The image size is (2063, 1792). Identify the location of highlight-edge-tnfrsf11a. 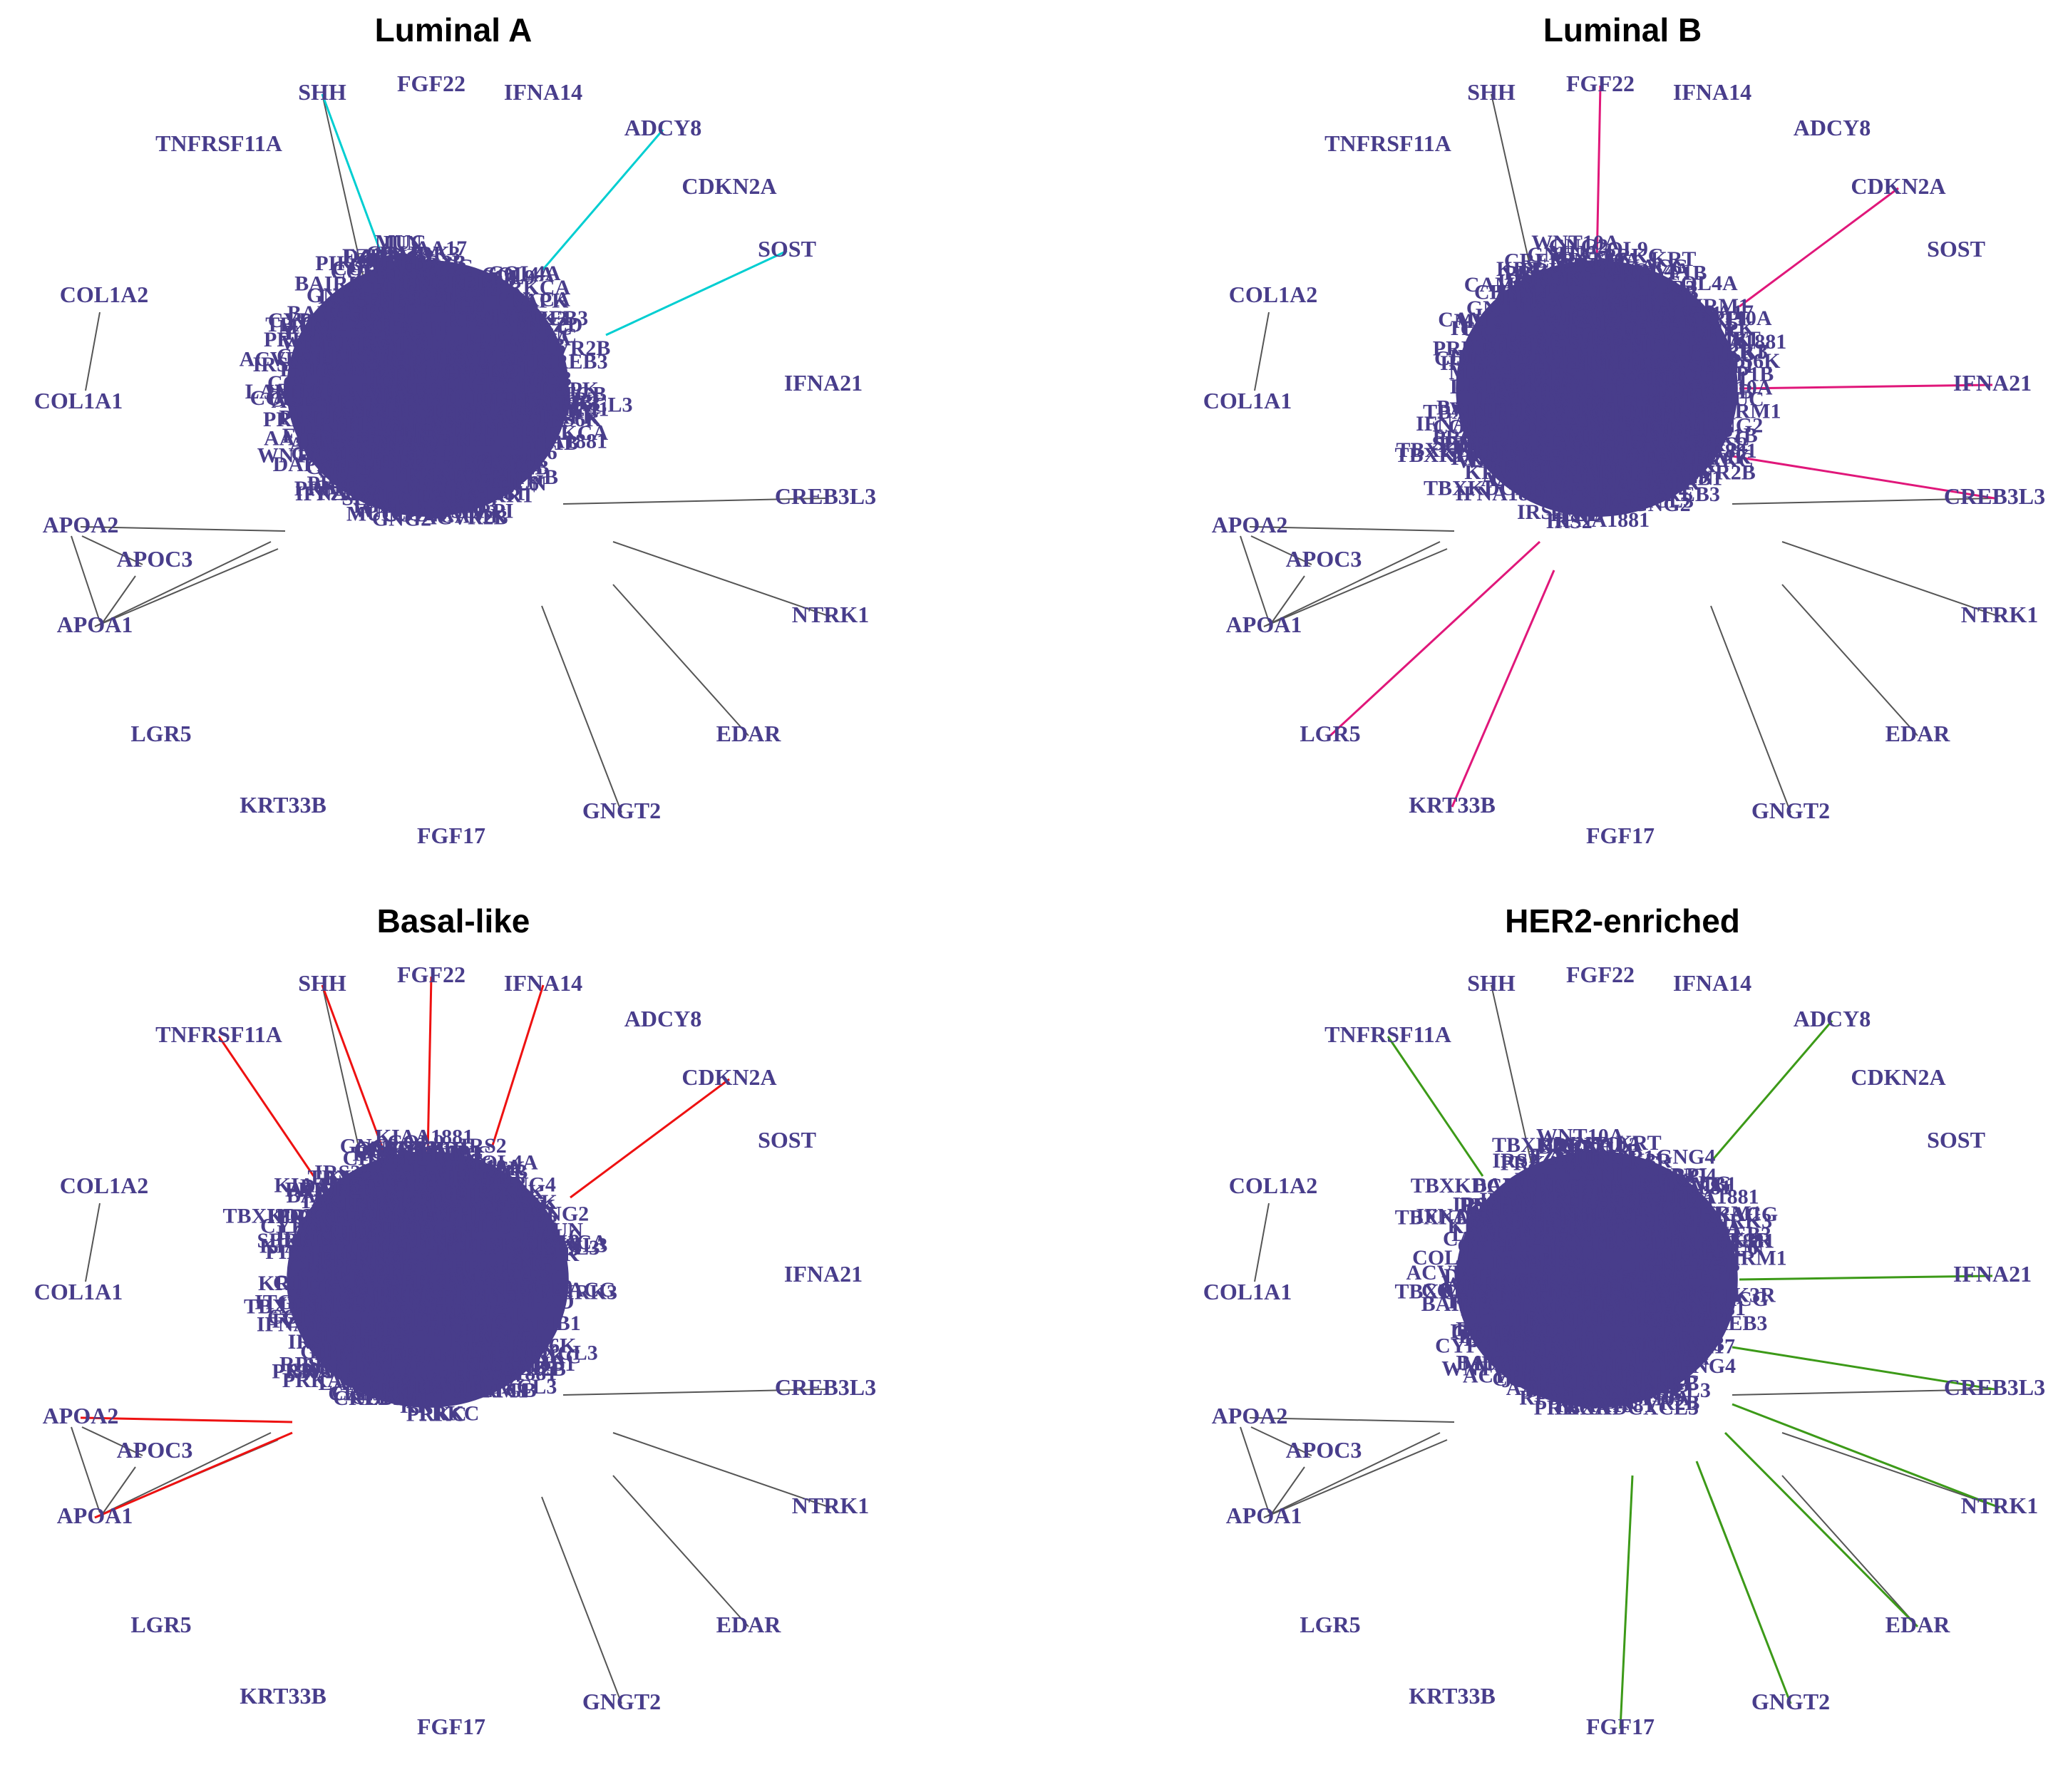
(266, 1107).